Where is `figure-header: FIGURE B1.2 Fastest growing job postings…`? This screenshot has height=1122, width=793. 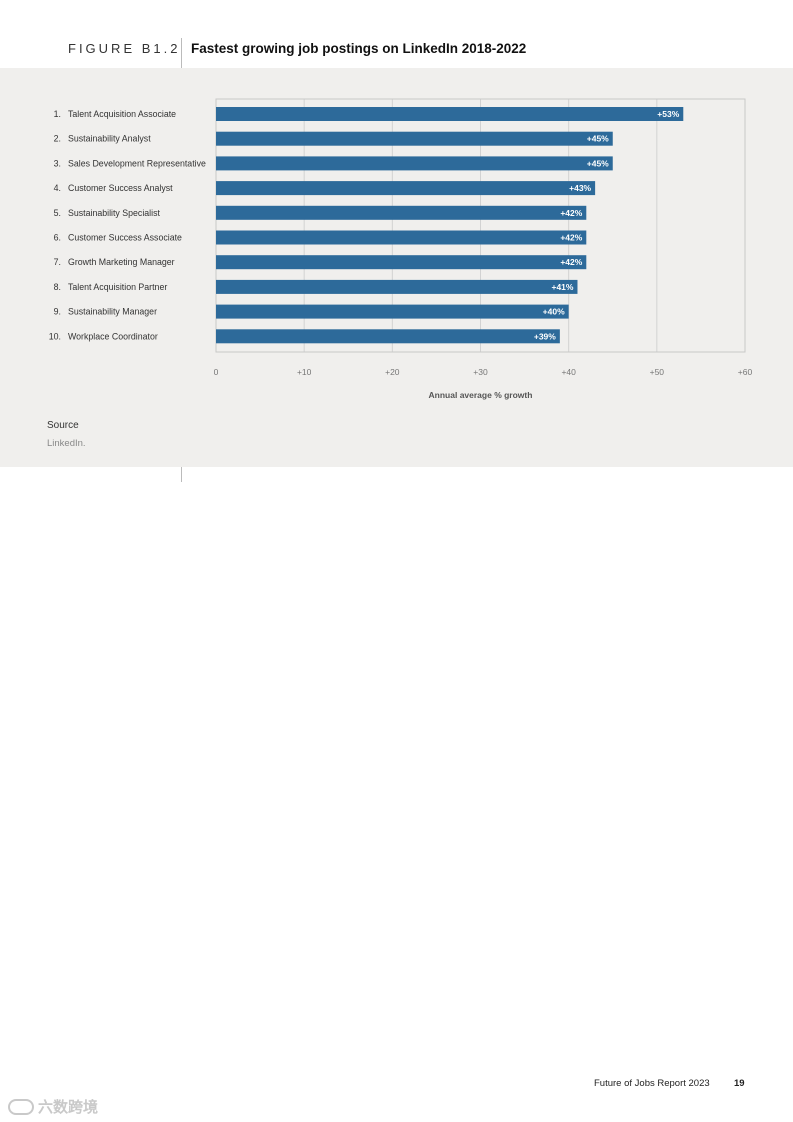 figure-header: FIGURE B1.2 Fastest growing job postings… is located at coordinates (396, 34).